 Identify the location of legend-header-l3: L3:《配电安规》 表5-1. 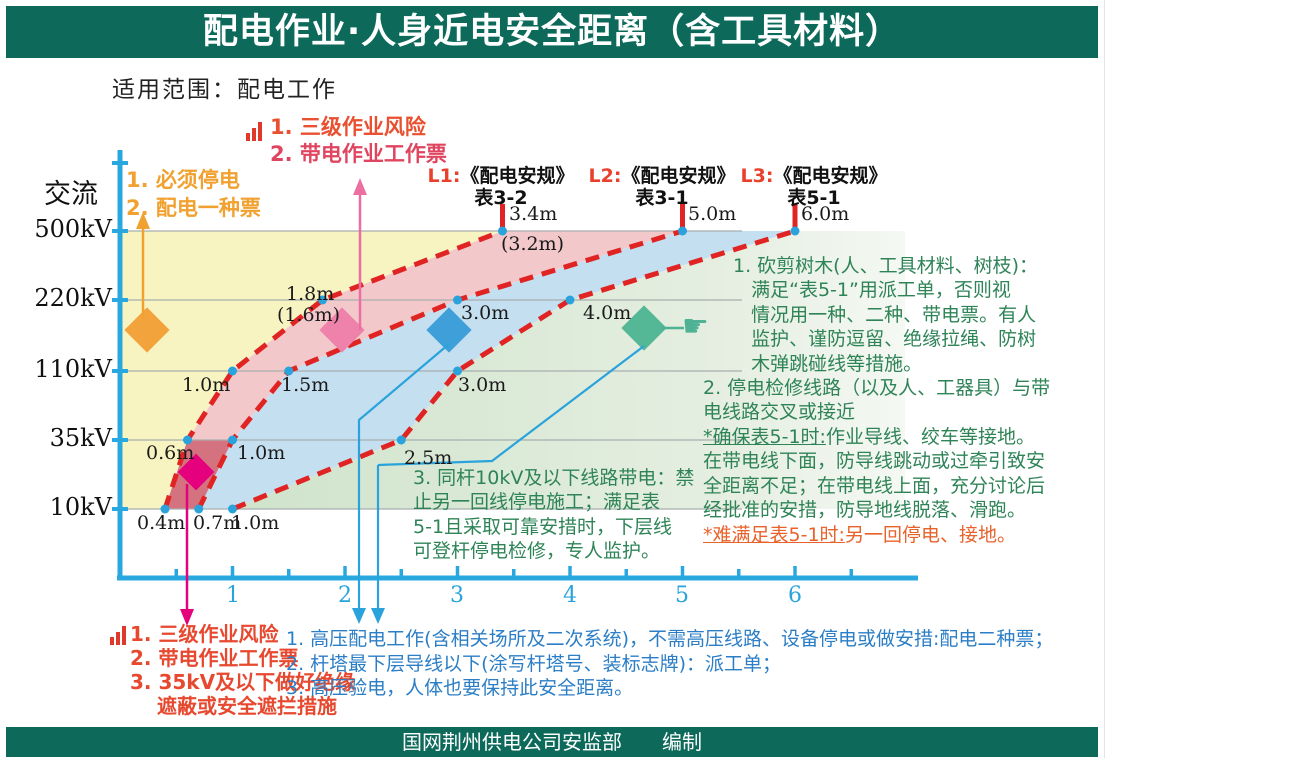
(814, 187).